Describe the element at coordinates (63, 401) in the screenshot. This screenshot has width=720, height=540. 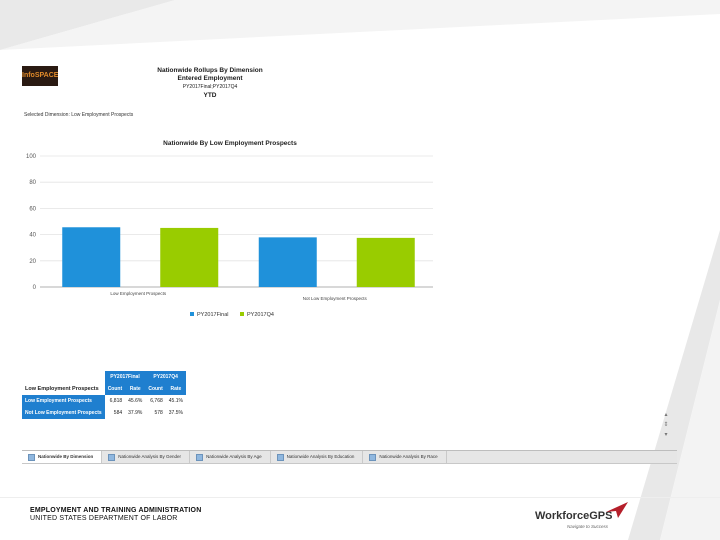
I see `row-label: Low Employment Prospects` at that location.